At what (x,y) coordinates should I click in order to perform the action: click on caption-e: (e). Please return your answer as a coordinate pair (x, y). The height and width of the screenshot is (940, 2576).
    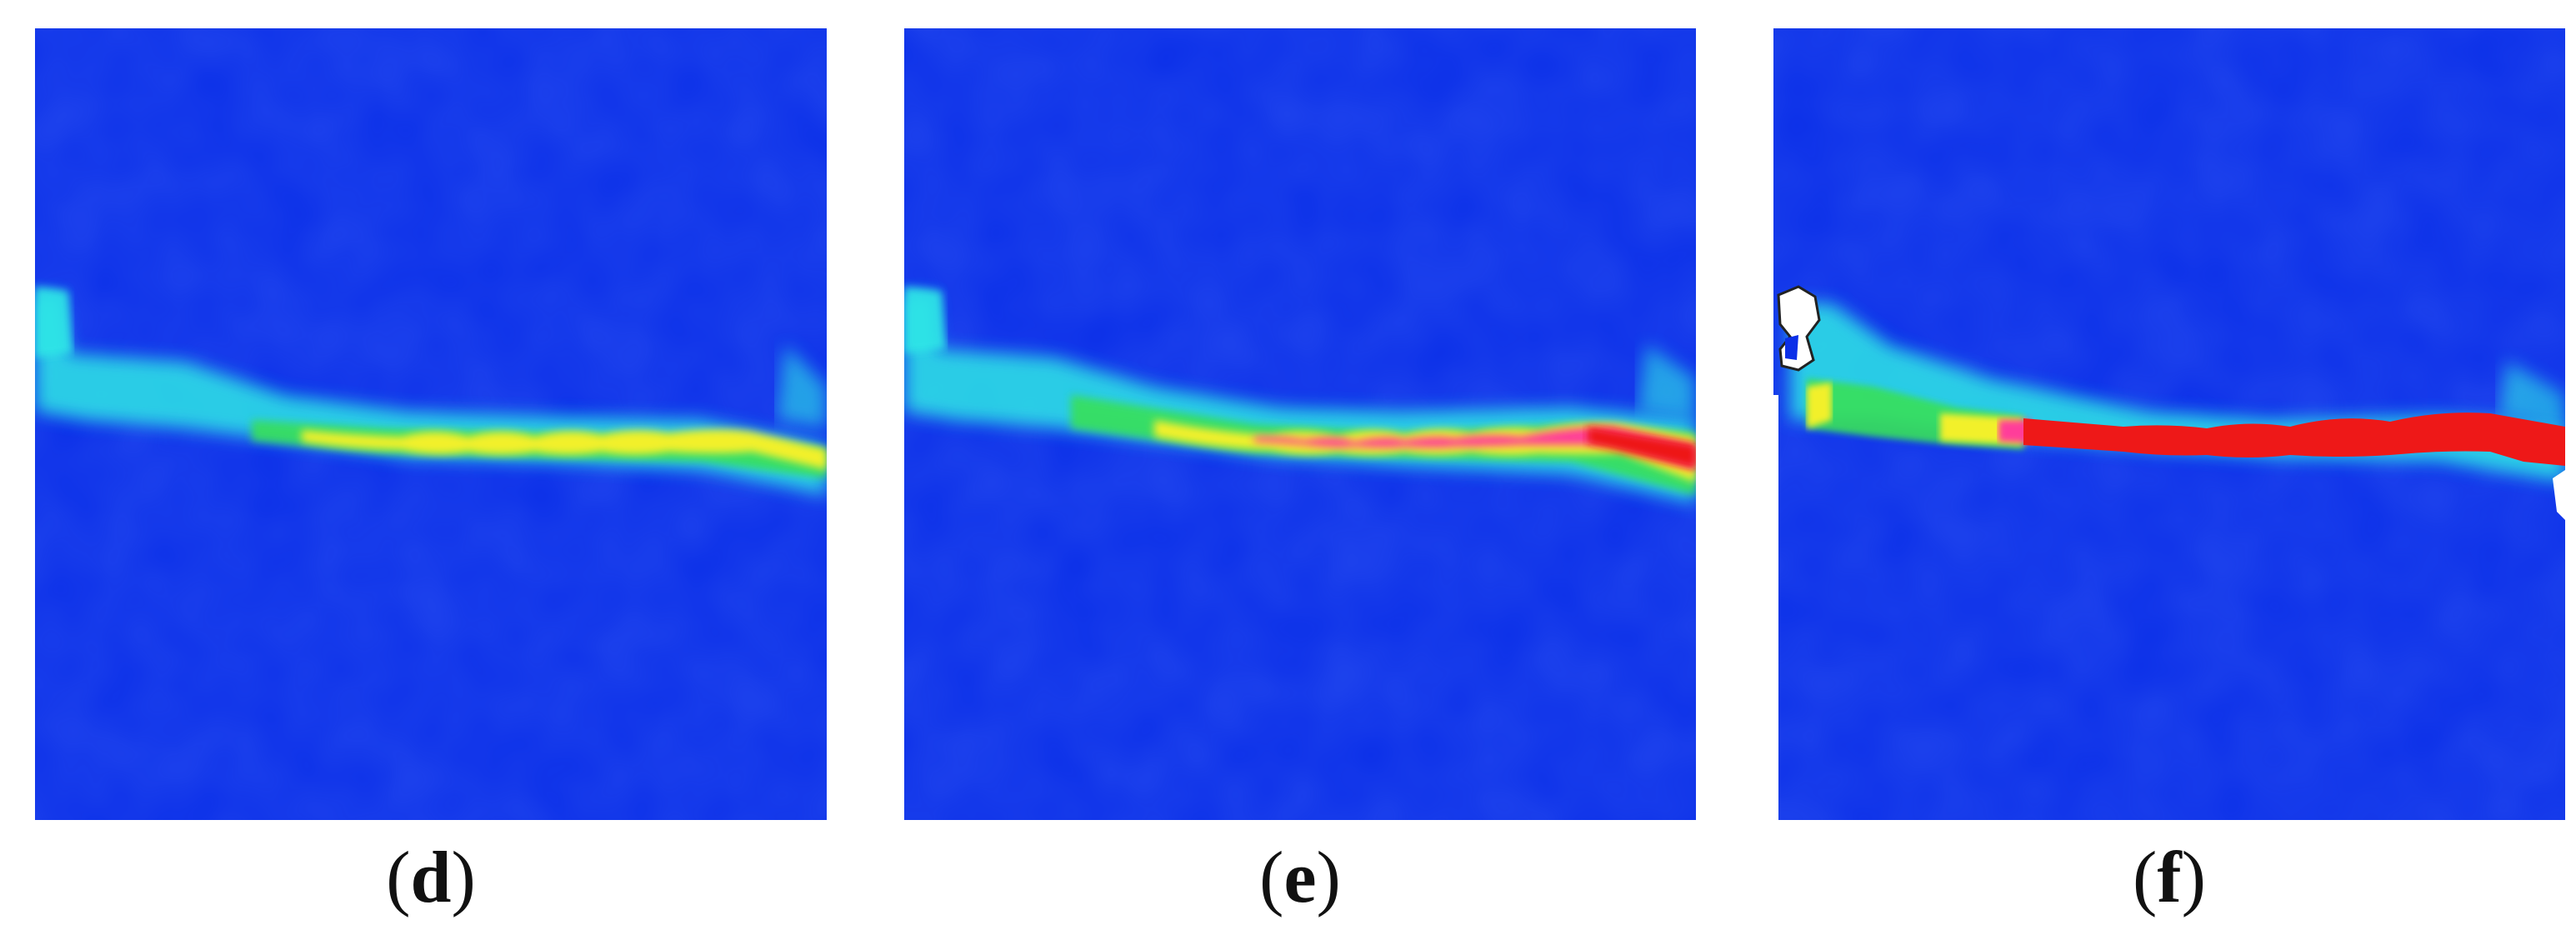
    Looking at the image, I should click on (1300, 878).